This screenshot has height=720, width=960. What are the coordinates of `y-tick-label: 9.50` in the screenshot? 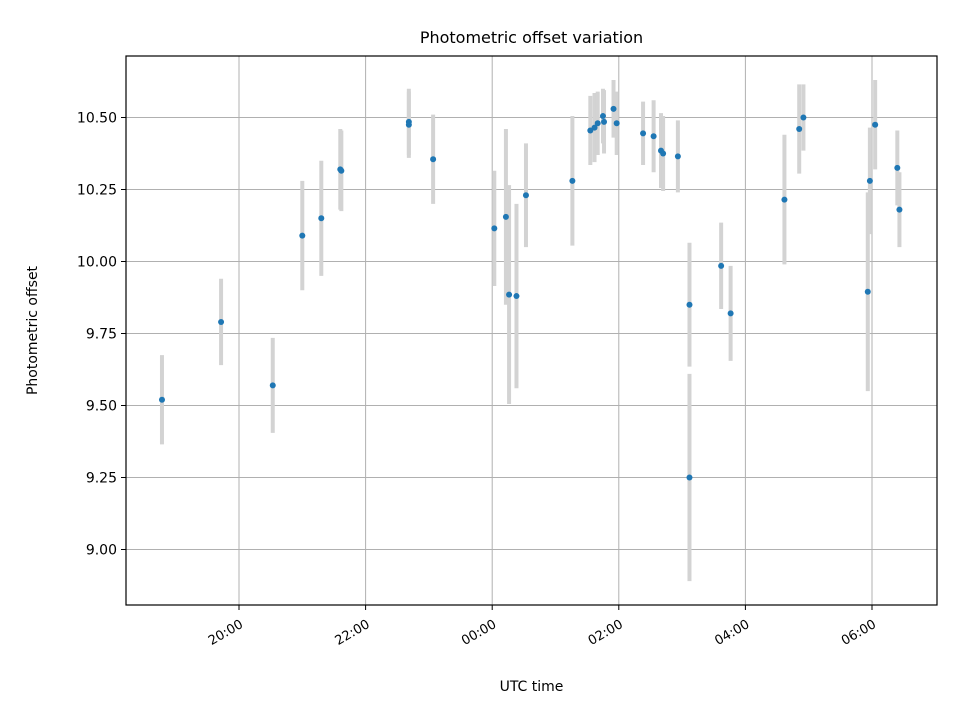 It's located at (101, 407).